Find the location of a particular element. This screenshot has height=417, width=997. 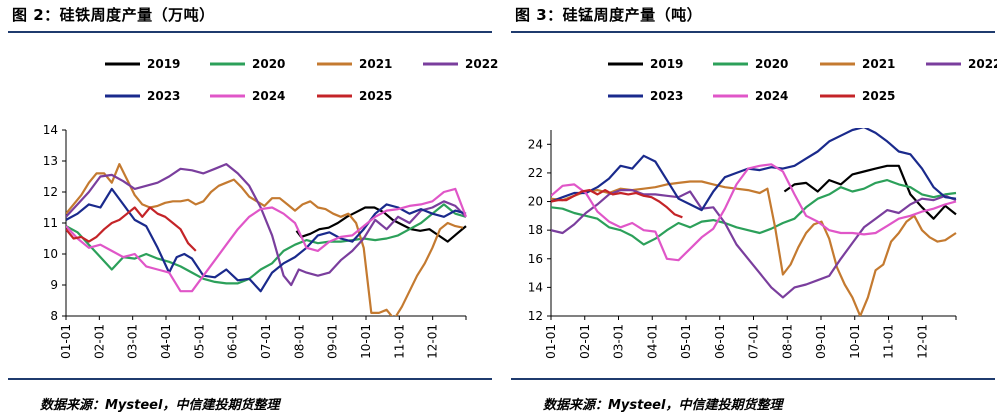

chart-title: 图 3：硅锰周度产量（吨） is located at coordinates (609, 15).